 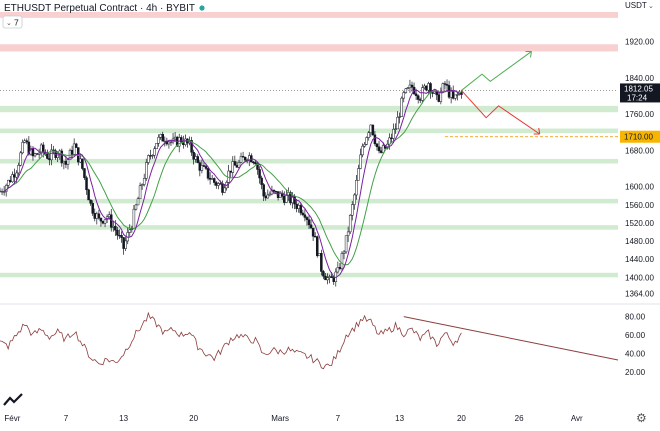 What do you see at coordinates (280, 418) in the screenshot?
I see `time-tick-label: Mars` at bounding box center [280, 418].